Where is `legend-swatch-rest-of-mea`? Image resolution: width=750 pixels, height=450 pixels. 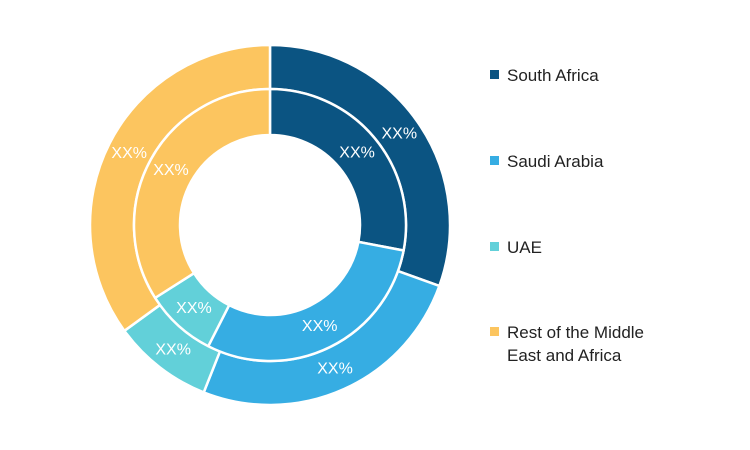
legend-swatch-rest-of-mea is located at coordinates (494, 331).